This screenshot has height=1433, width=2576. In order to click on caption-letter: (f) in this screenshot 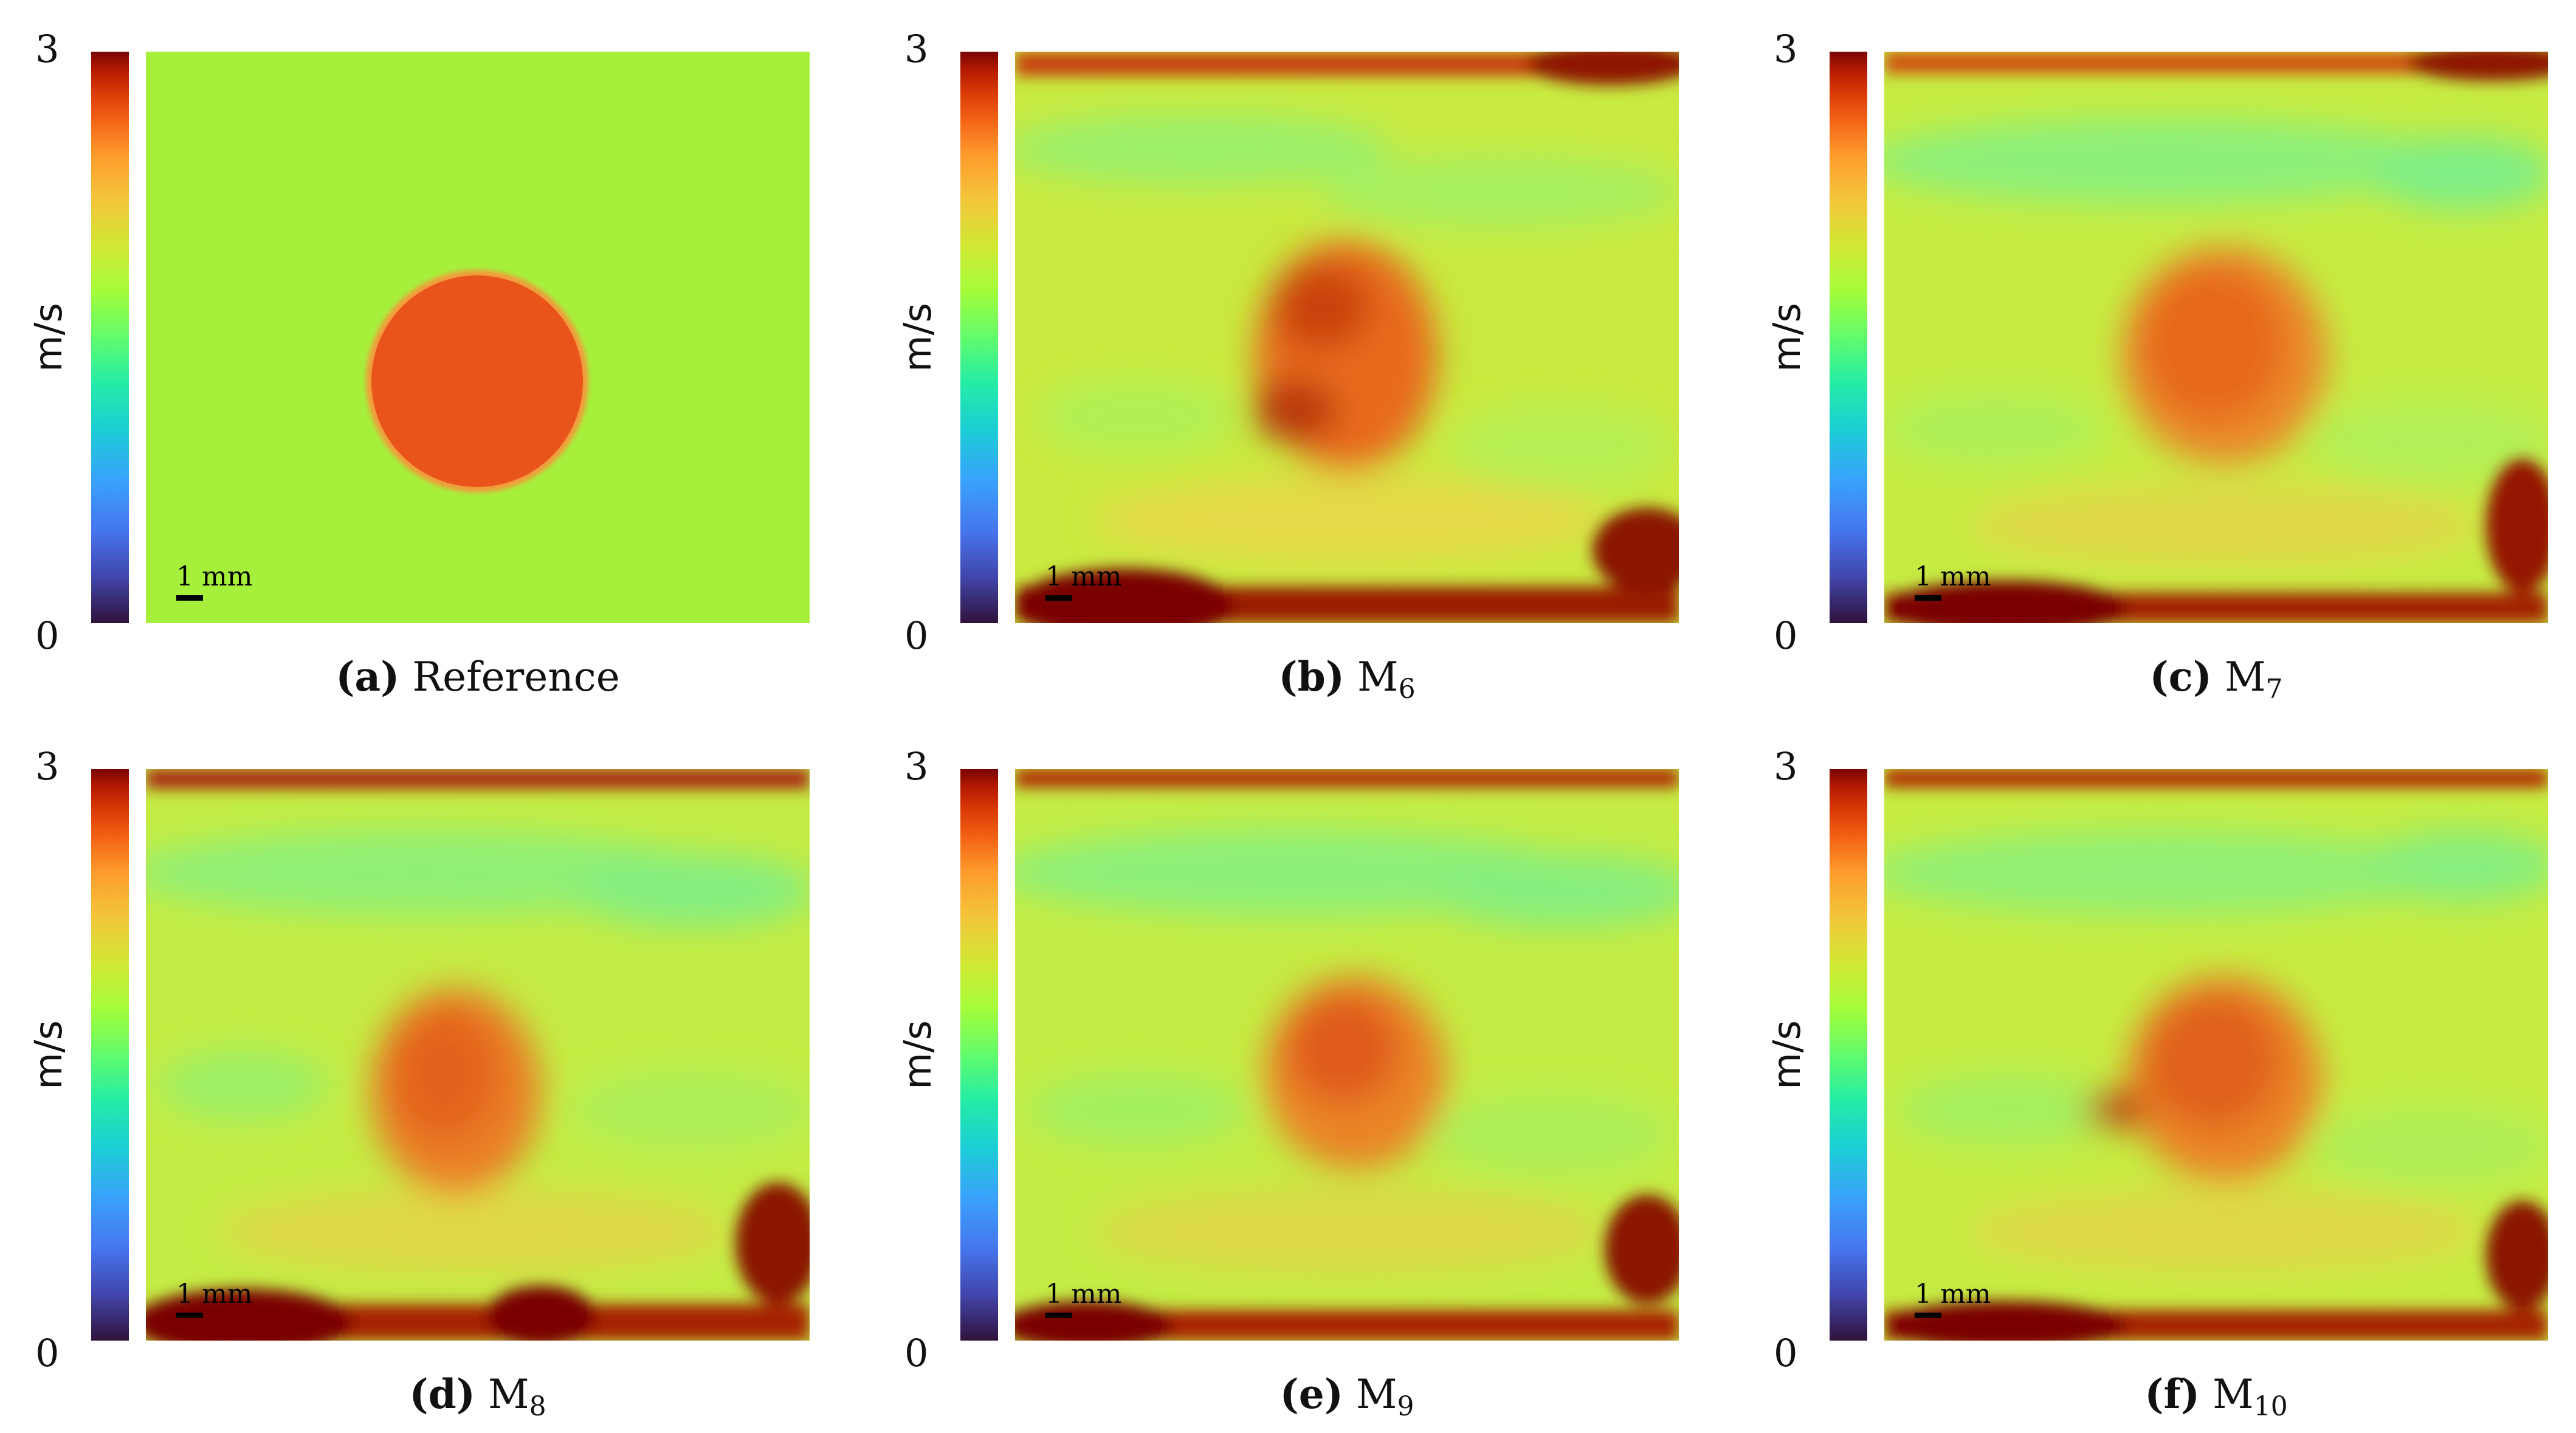, I will do `click(2172, 1394)`.